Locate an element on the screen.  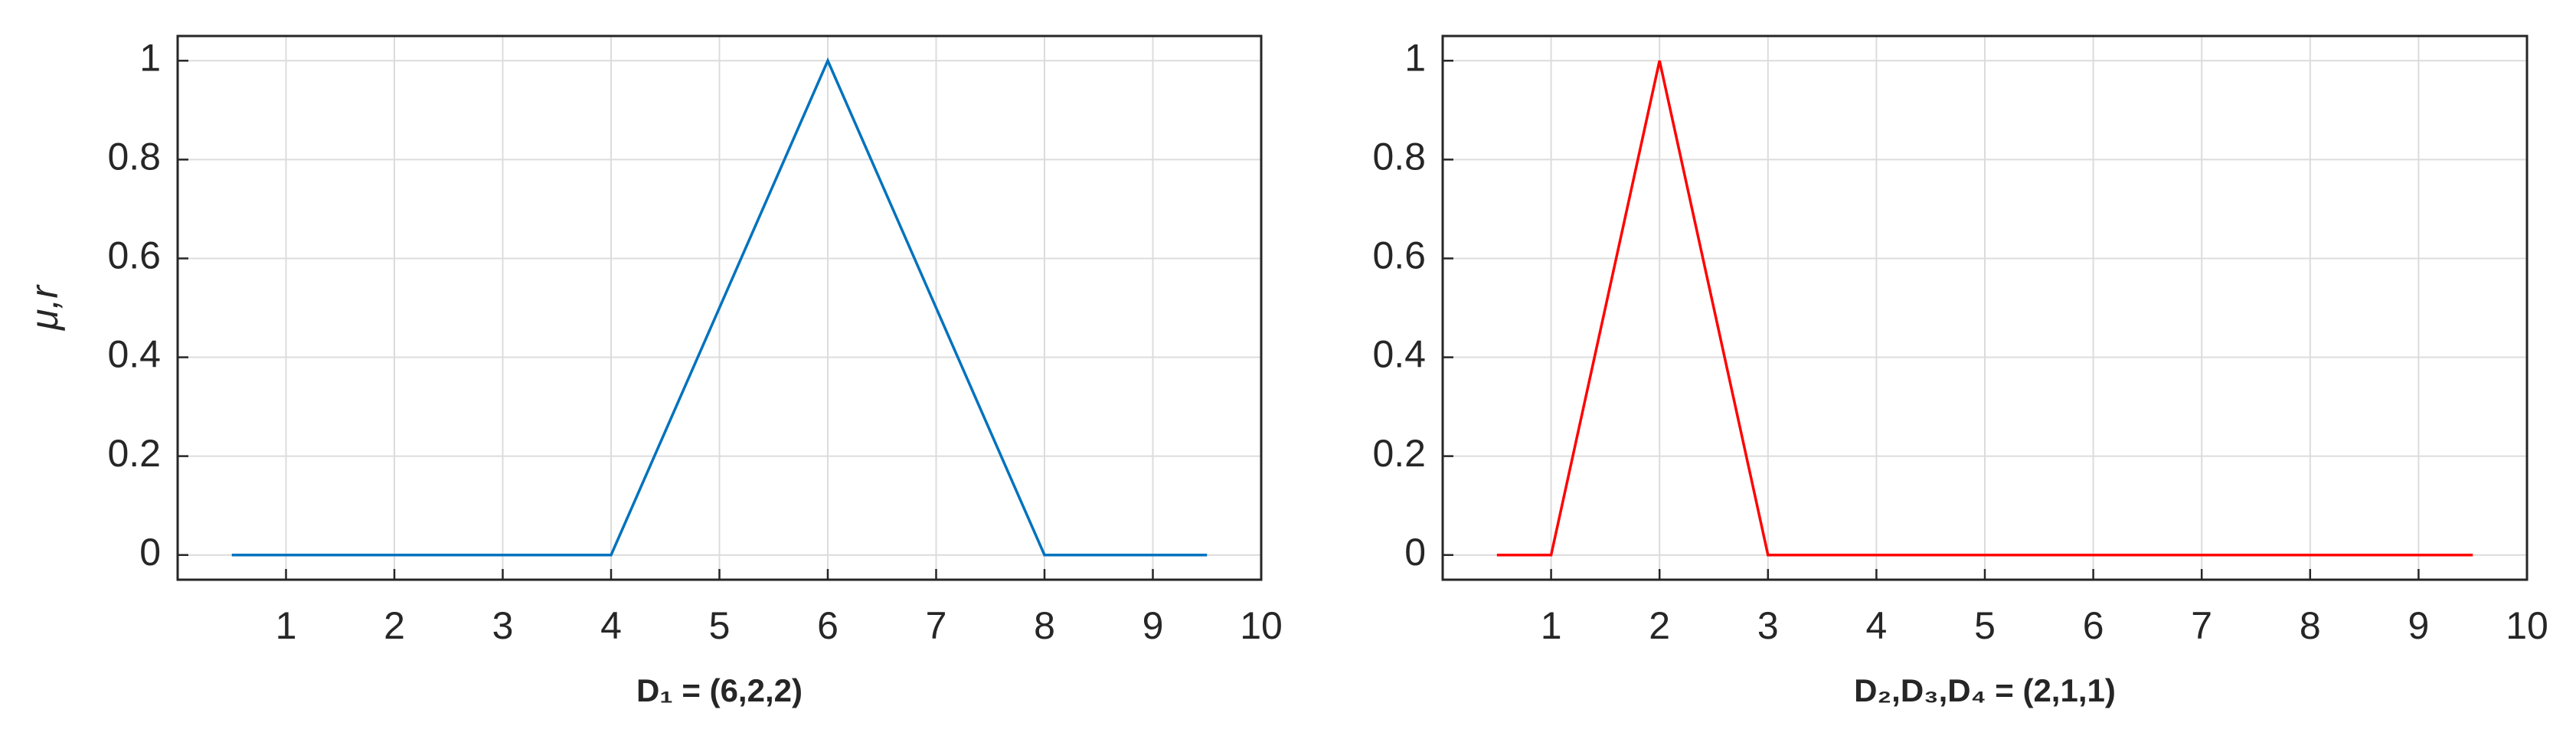
x-axis-label: D₁ = (6,2,2) is located at coordinates (719, 690).